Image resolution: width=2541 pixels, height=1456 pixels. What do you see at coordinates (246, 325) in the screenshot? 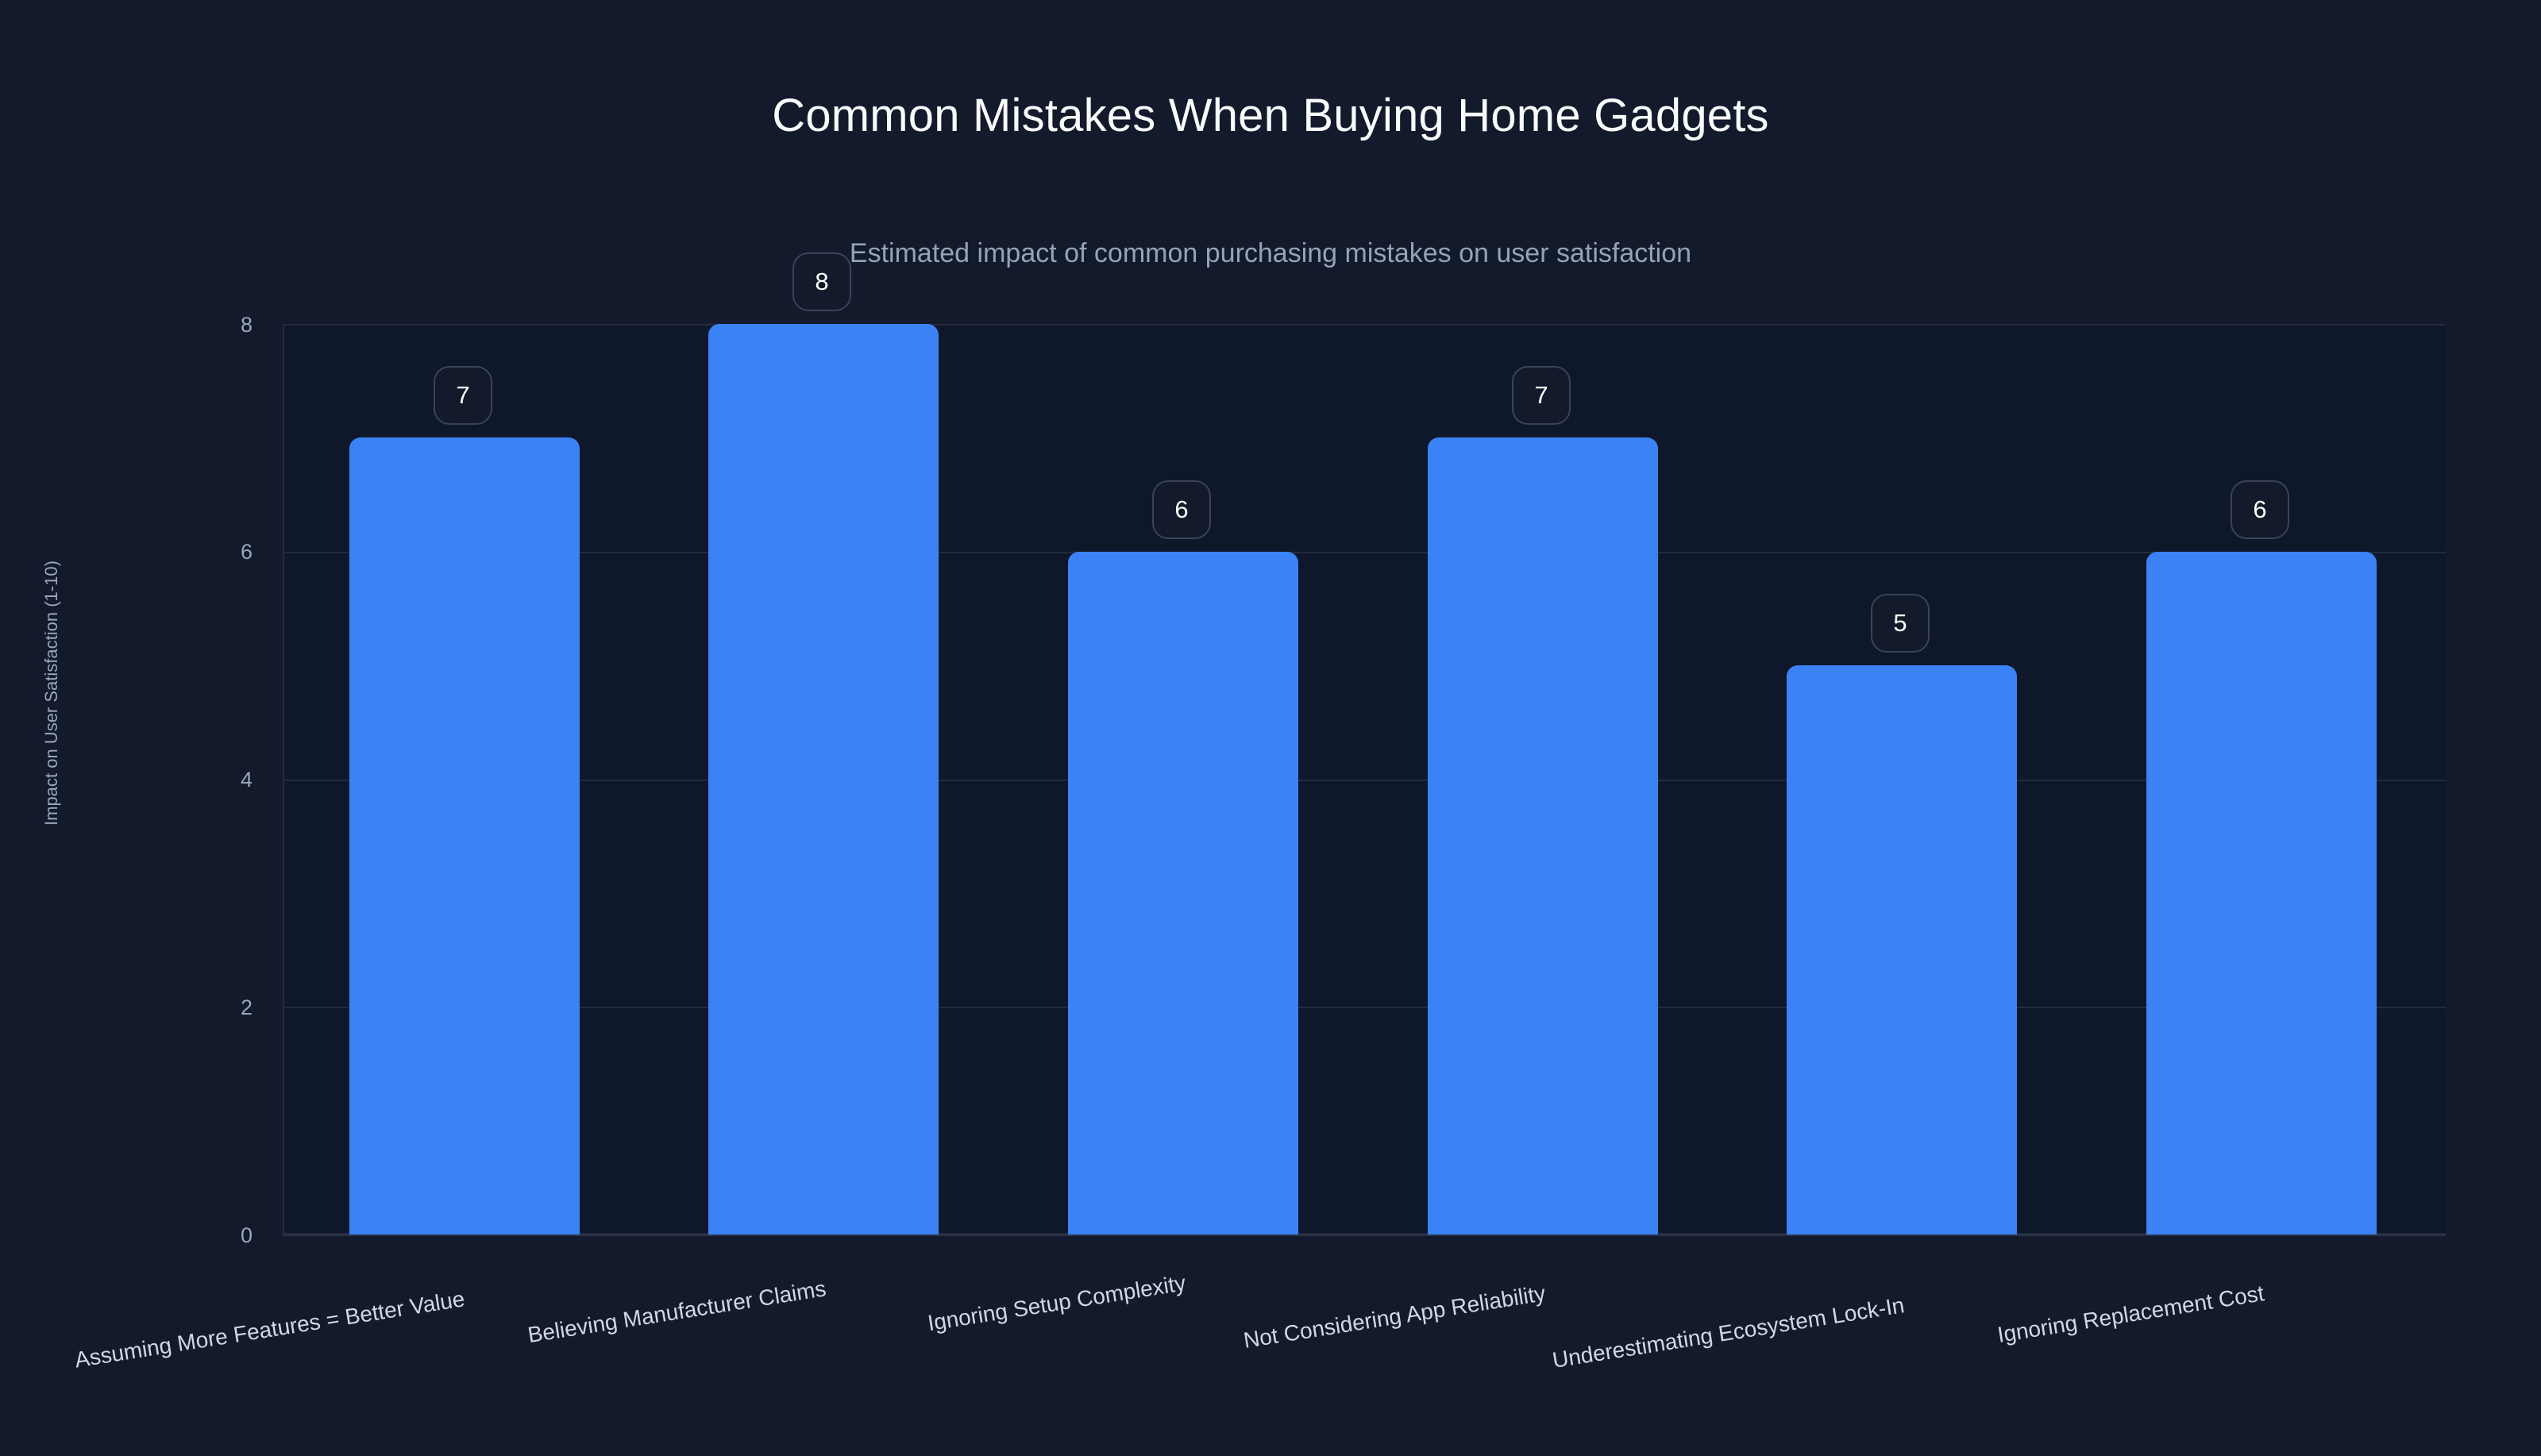
I see `y-tick-label-8: 8` at bounding box center [246, 325].